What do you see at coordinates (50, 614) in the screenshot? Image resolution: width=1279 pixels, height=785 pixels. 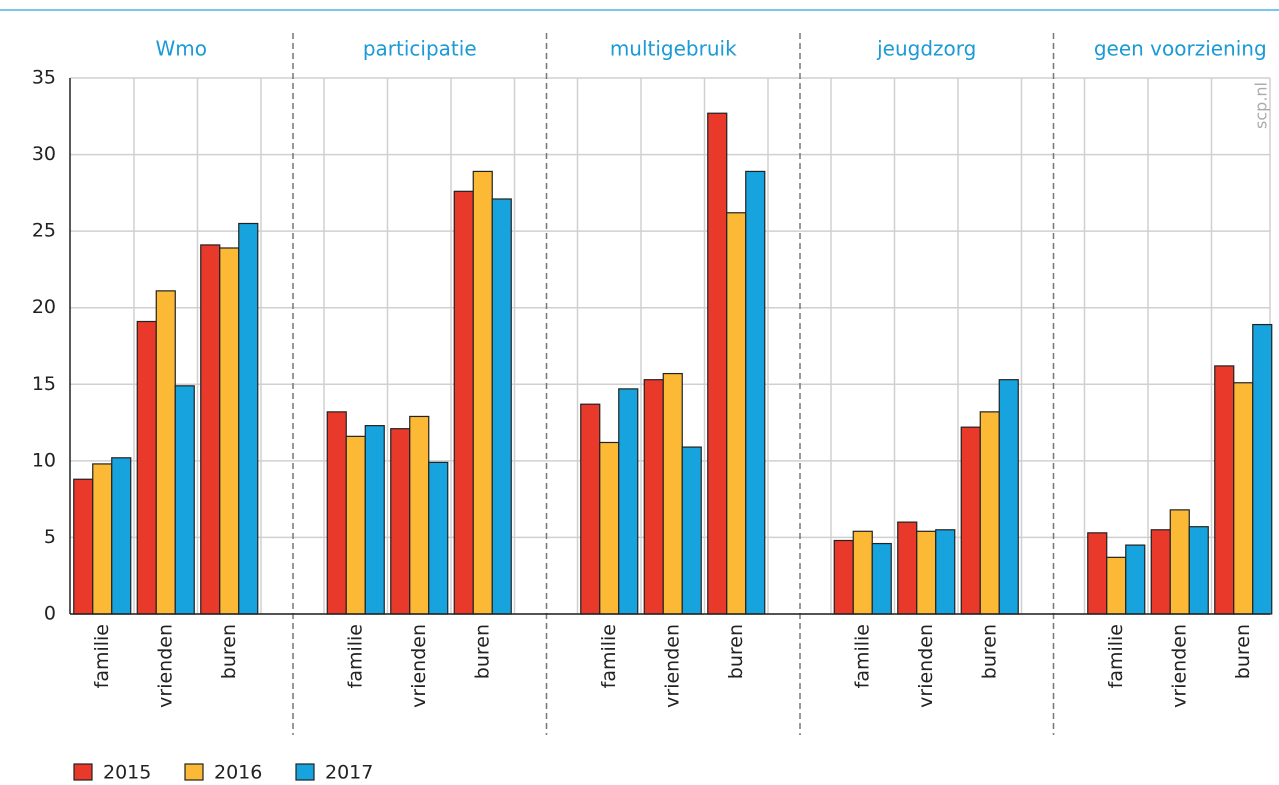 I see `y-tick-label: 0` at bounding box center [50, 614].